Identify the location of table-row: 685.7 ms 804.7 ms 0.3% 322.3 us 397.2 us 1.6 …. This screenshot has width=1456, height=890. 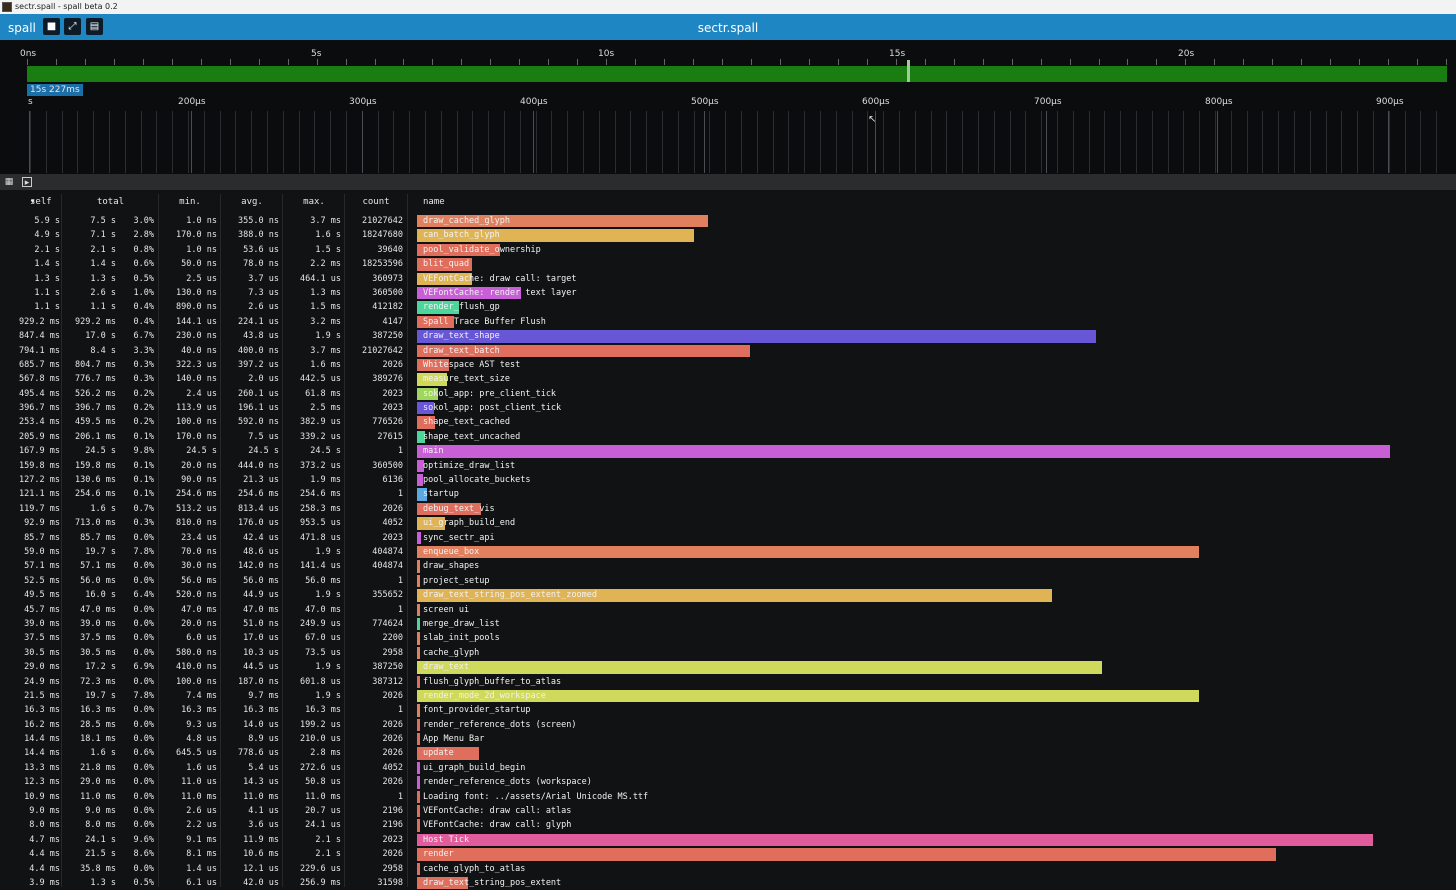
(728, 365).